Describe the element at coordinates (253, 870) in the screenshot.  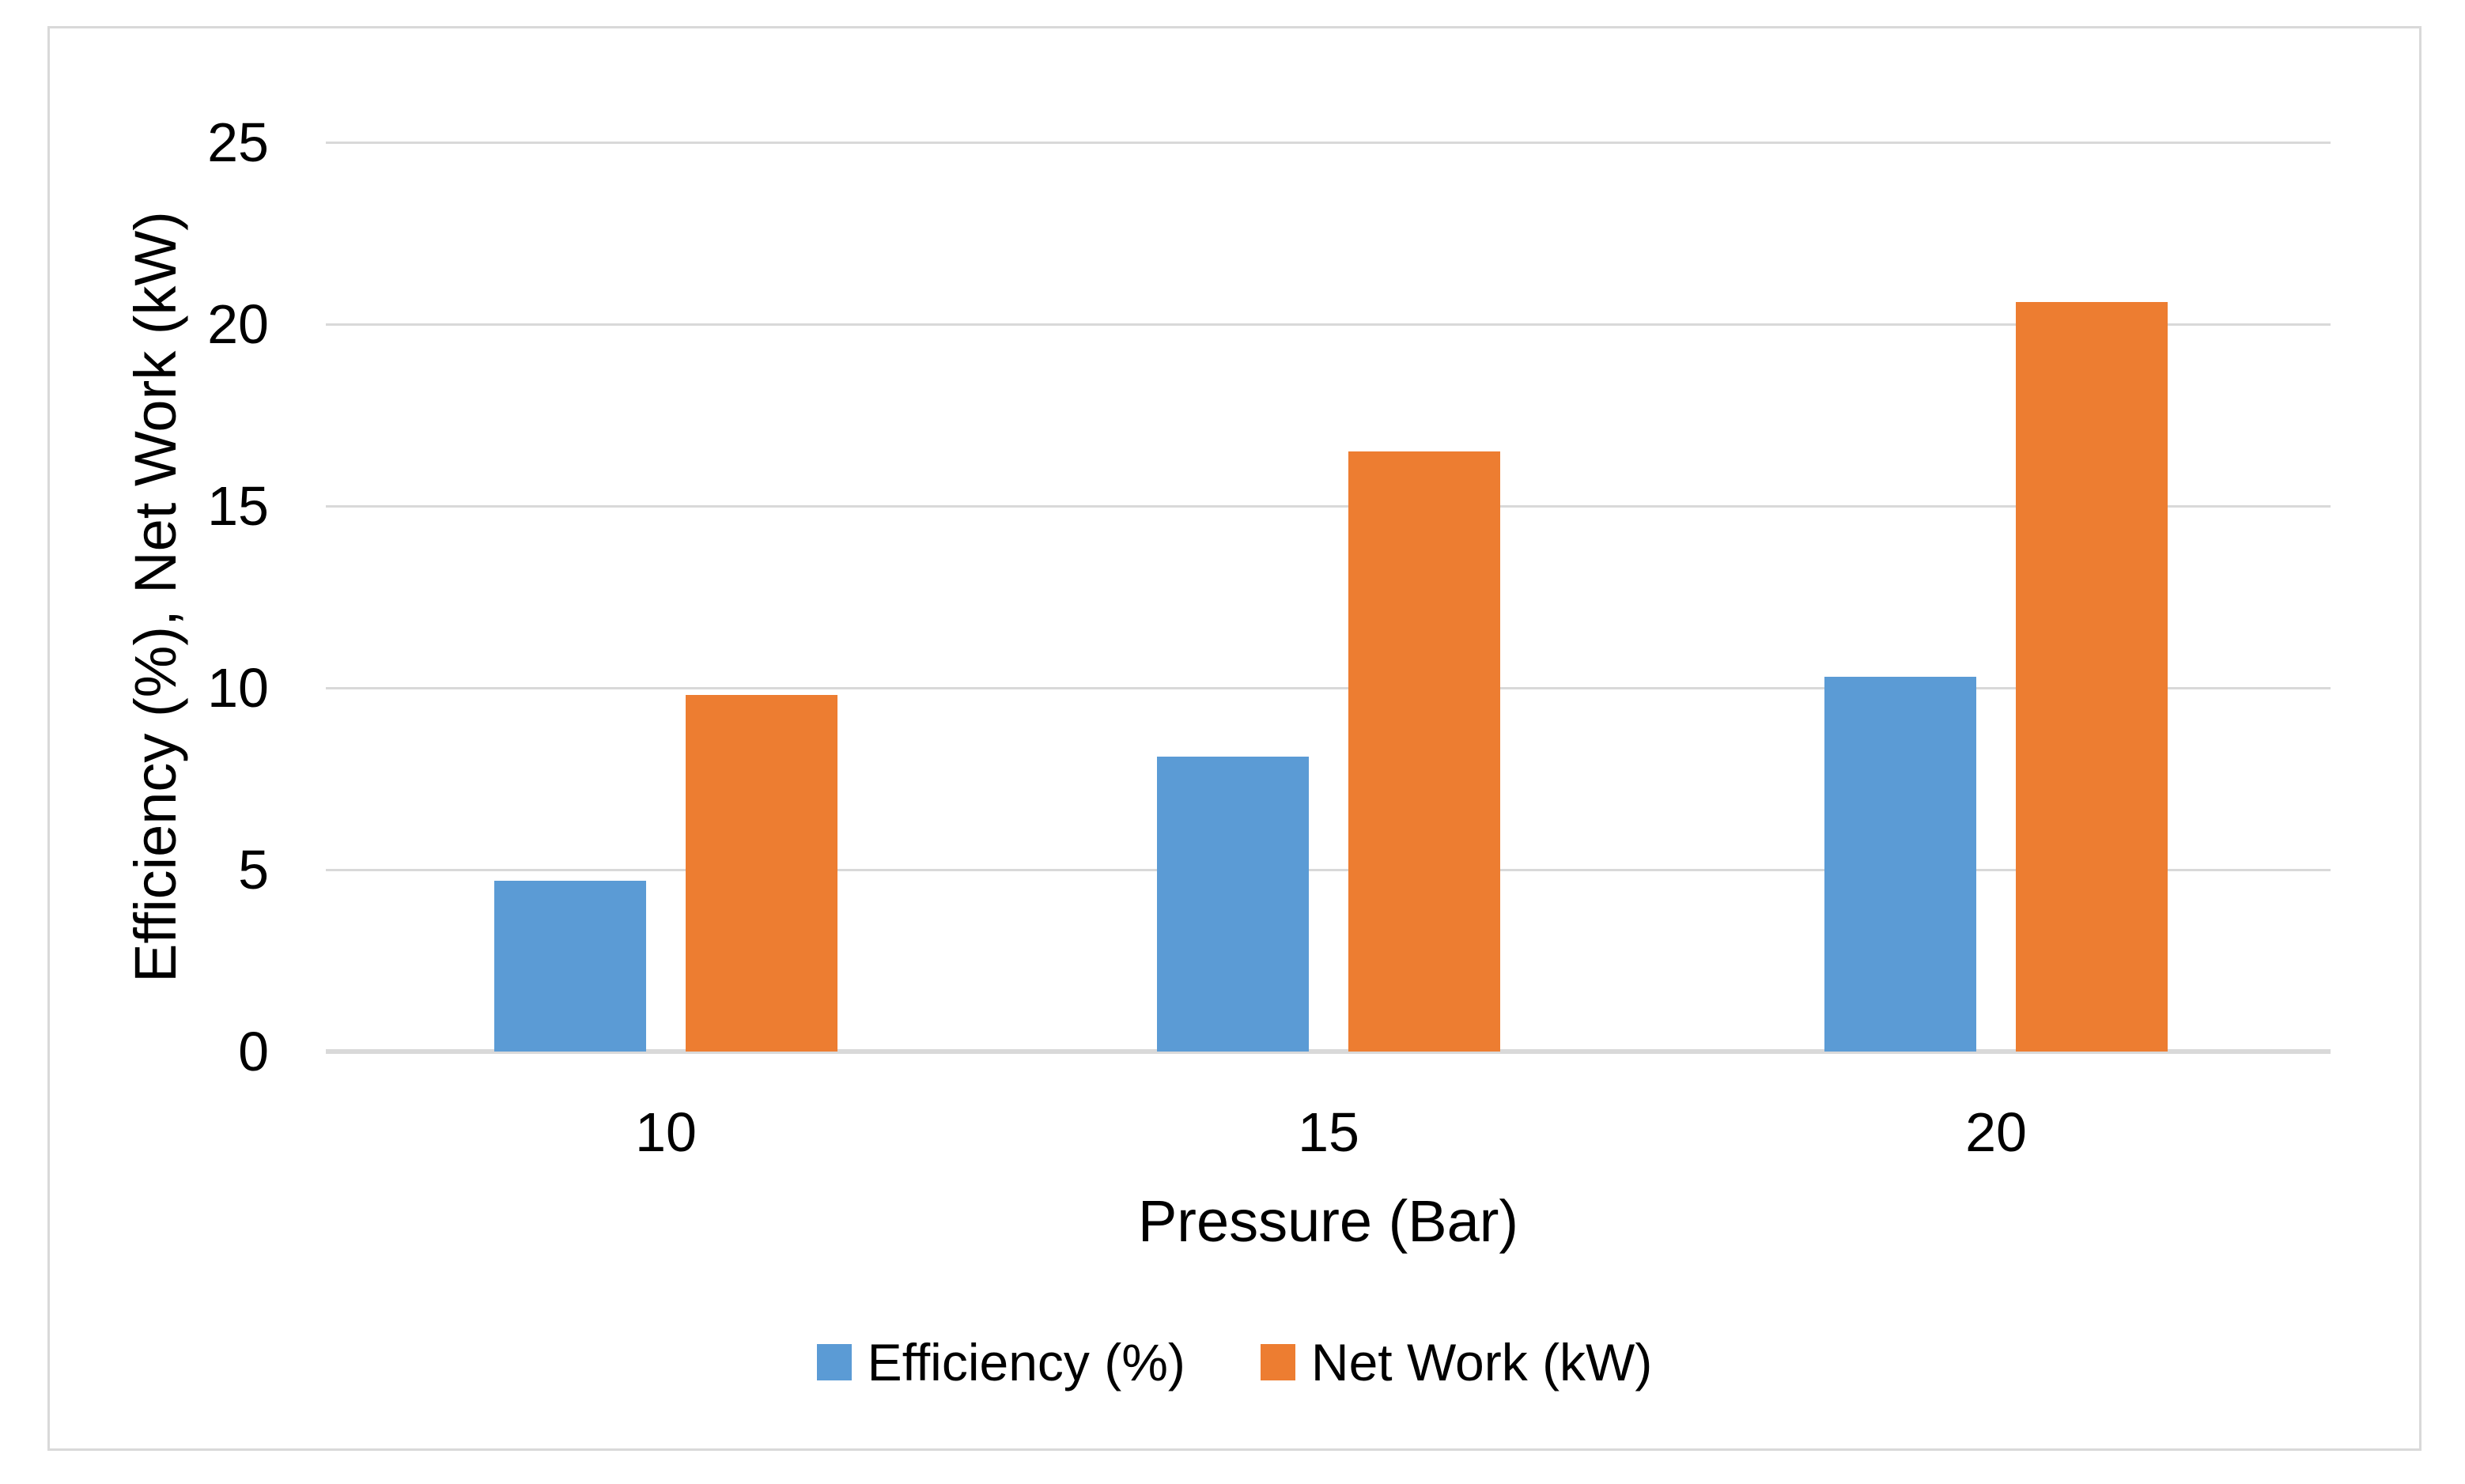
I see `y-tick-label-5: 5` at that location.